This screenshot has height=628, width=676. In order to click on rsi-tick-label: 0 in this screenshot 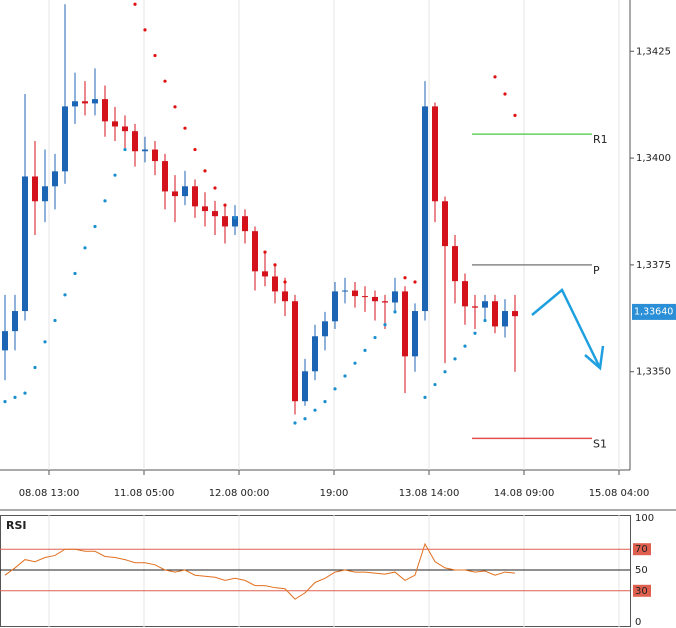, I will do `click(638, 622)`.